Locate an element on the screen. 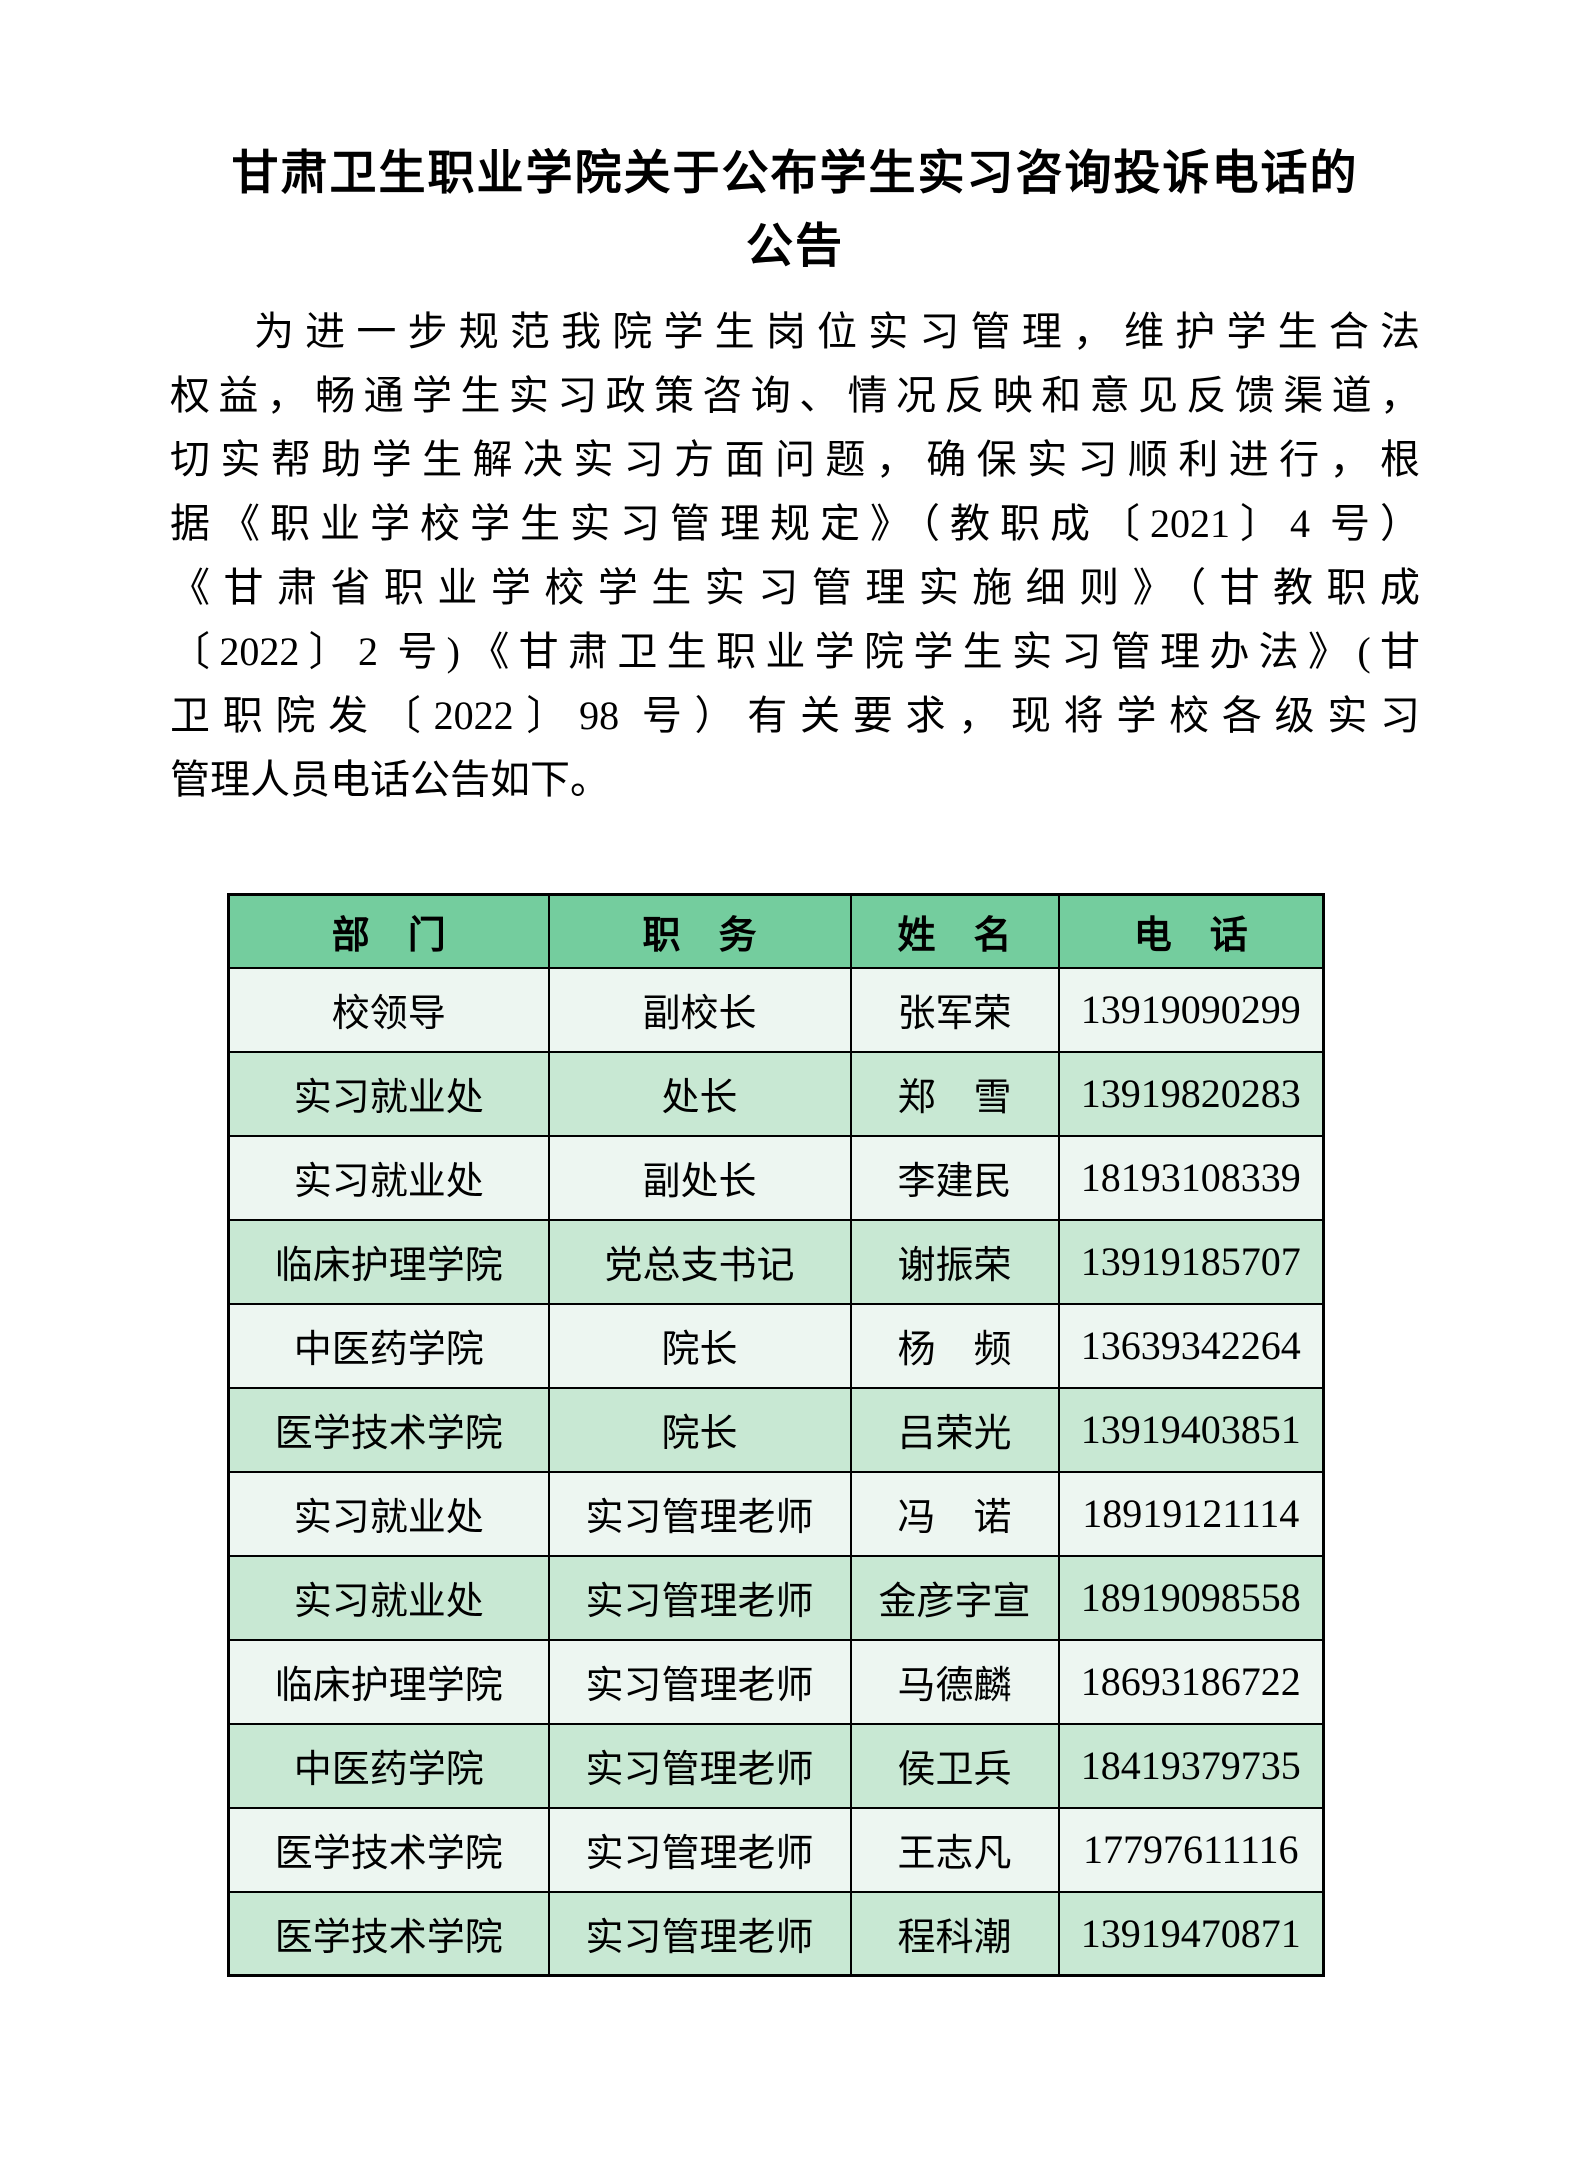 The height and width of the screenshot is (2161, 1587). cell-name: 冯 诺 is located at coordinates (954, 1513).